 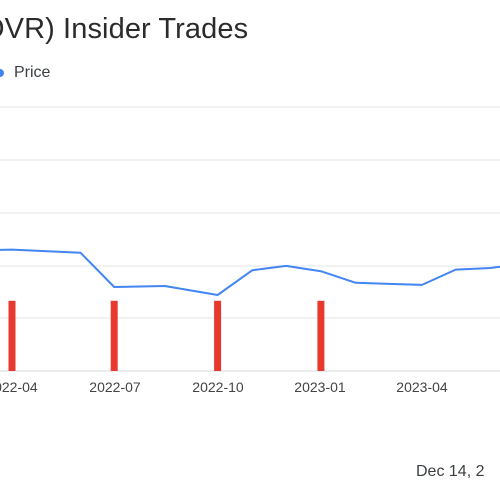 What do you see at coordinates (115, 387) in the screenshot?
I see `x-tick-label: 2022-07` at bounding box center [115, 387].